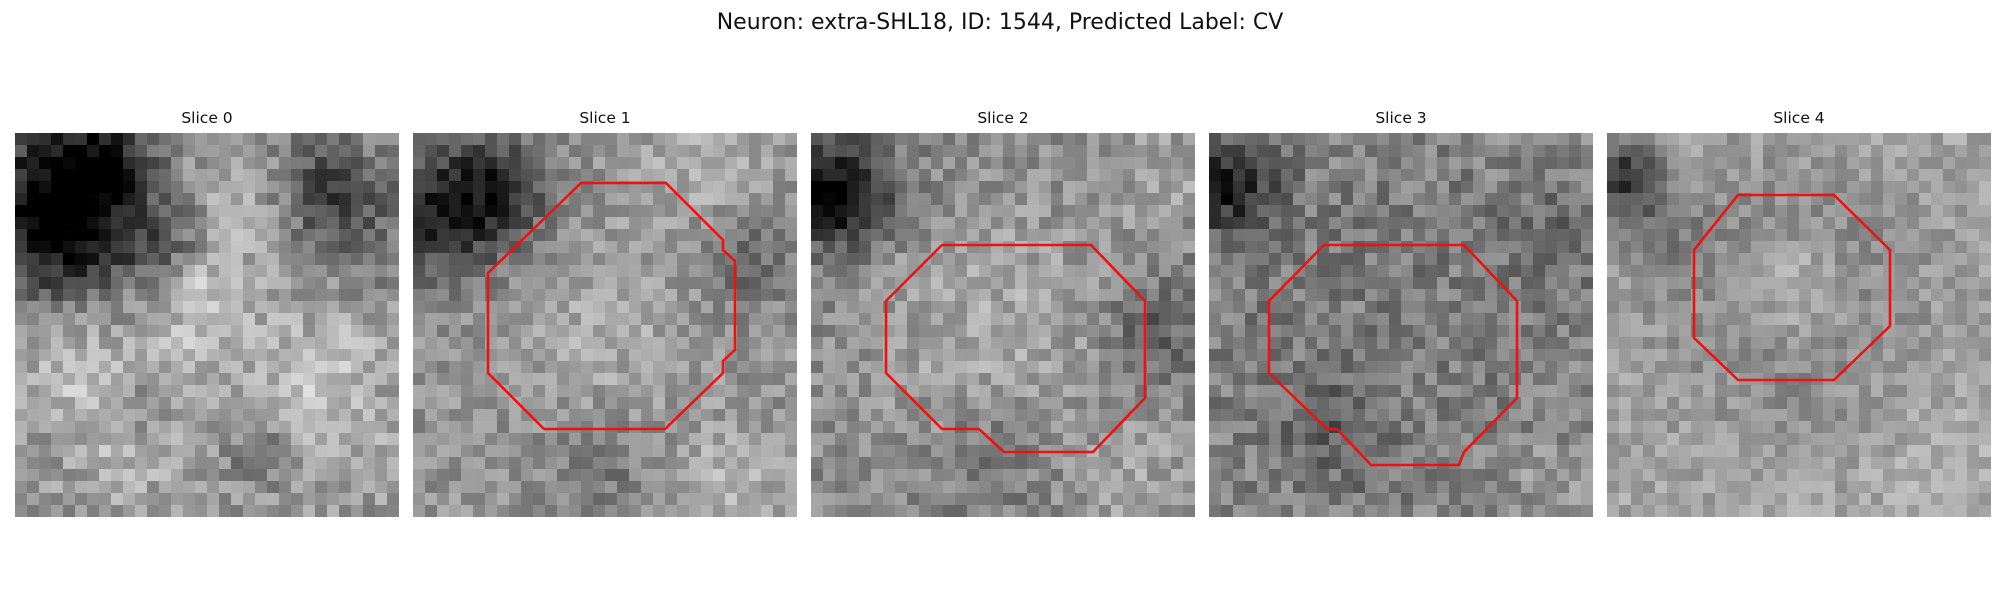 The width and height of the screenshot is (2000, 600). I want to click on slice-title-3: Slice 3, so click(1401, 118).